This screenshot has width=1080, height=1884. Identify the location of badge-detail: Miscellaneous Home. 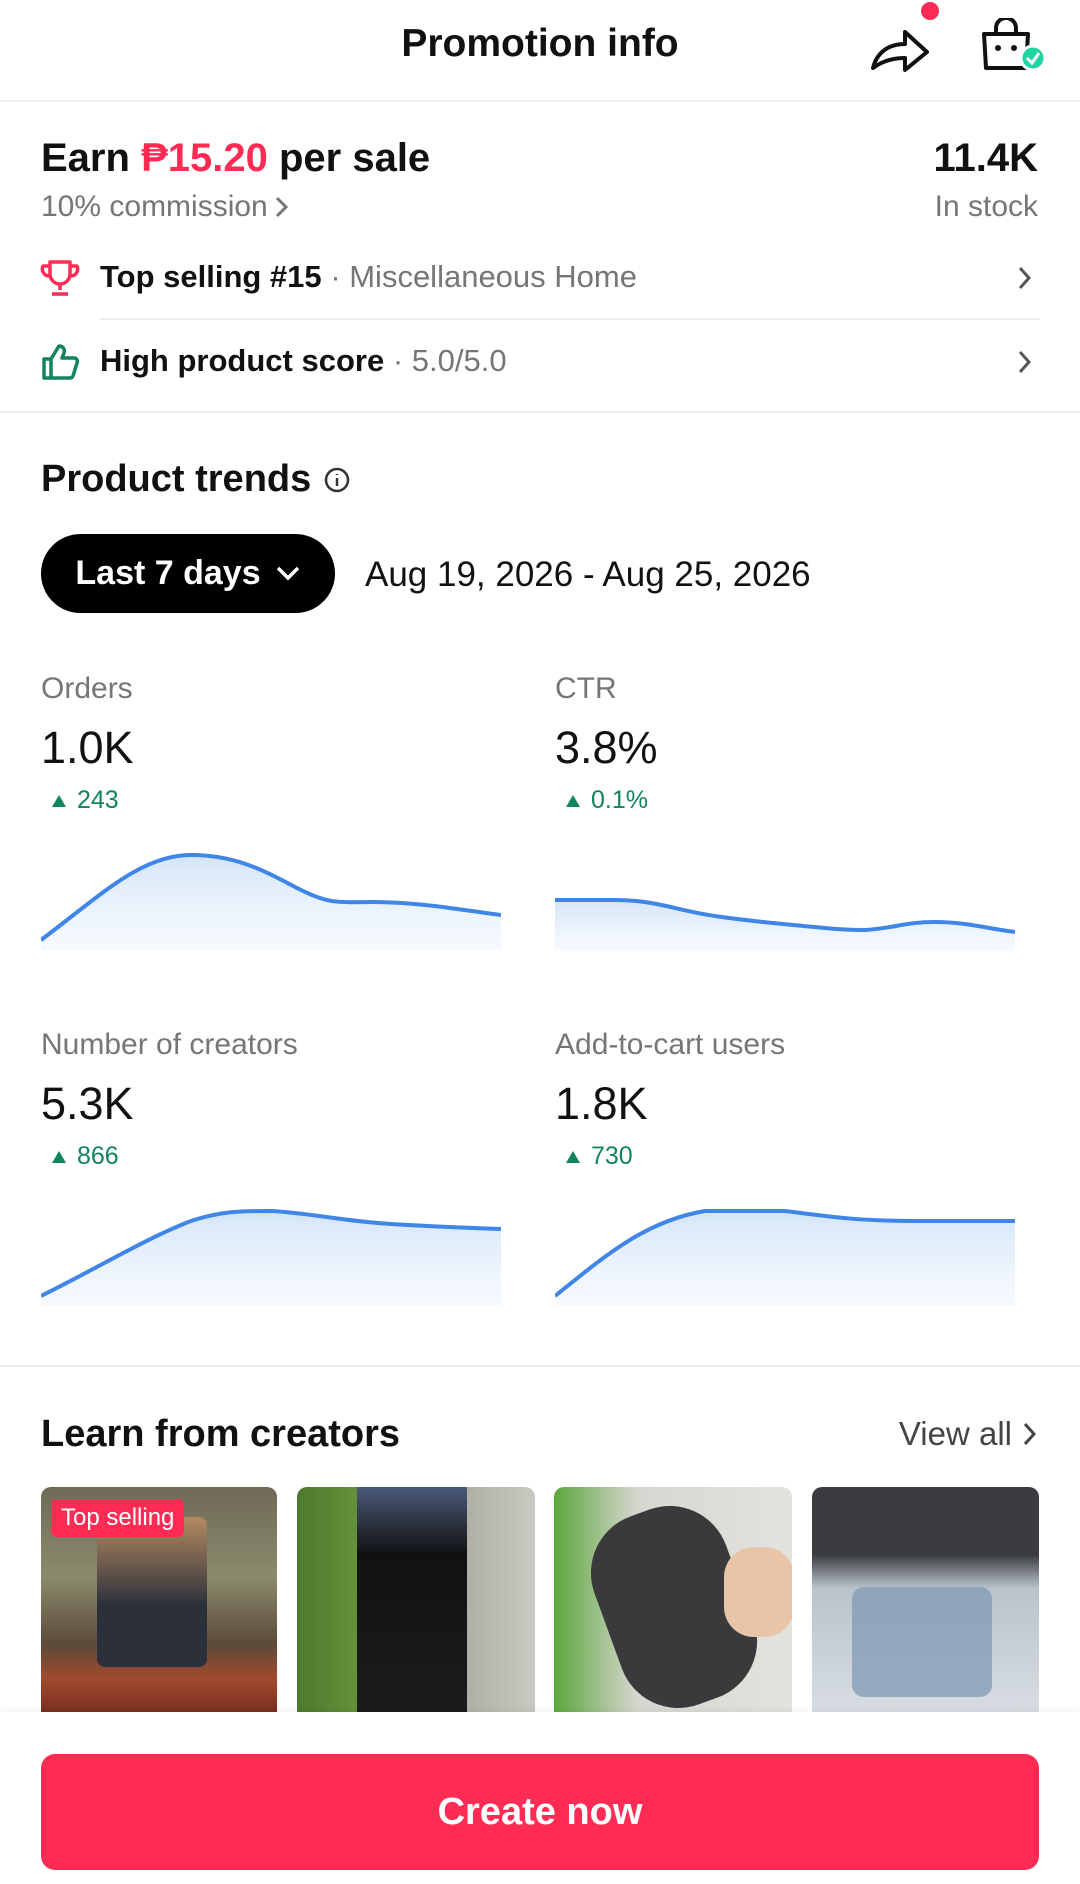
(493, 276).